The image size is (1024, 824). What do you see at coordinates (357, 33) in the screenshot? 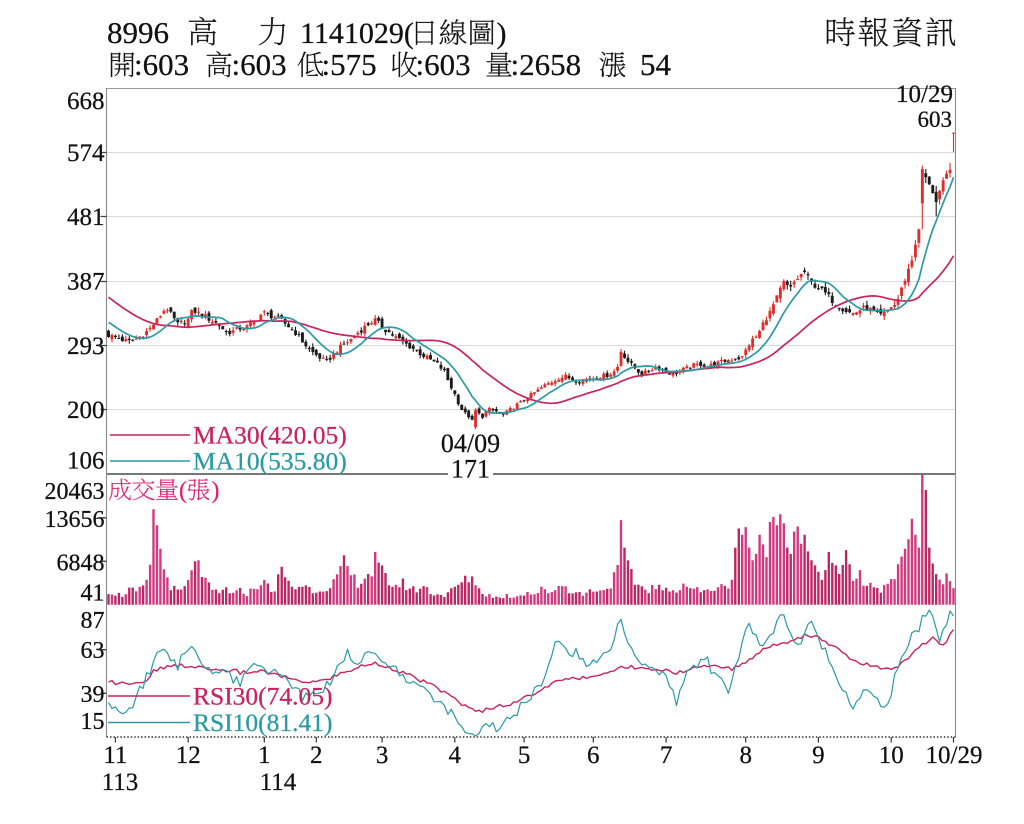
I see `svg-text: 1141029(` at bounding box center [357, 33].